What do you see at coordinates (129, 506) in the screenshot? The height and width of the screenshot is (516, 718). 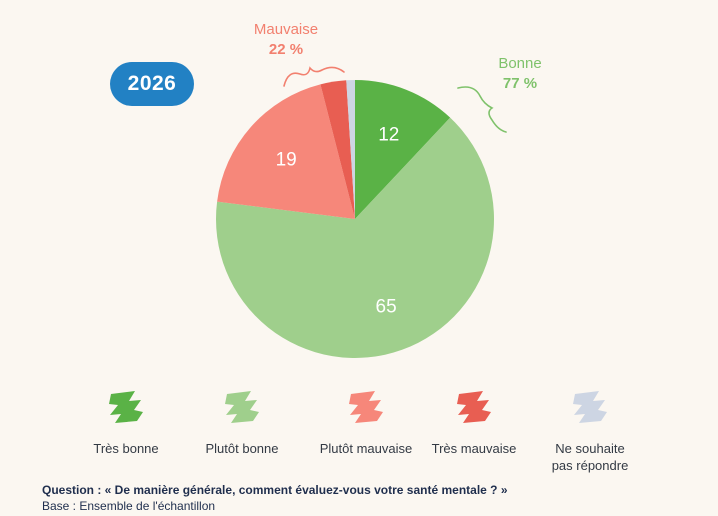 I see `base-text: Base : Ensemble de l'échantillon` at bounding box center [129, 506].